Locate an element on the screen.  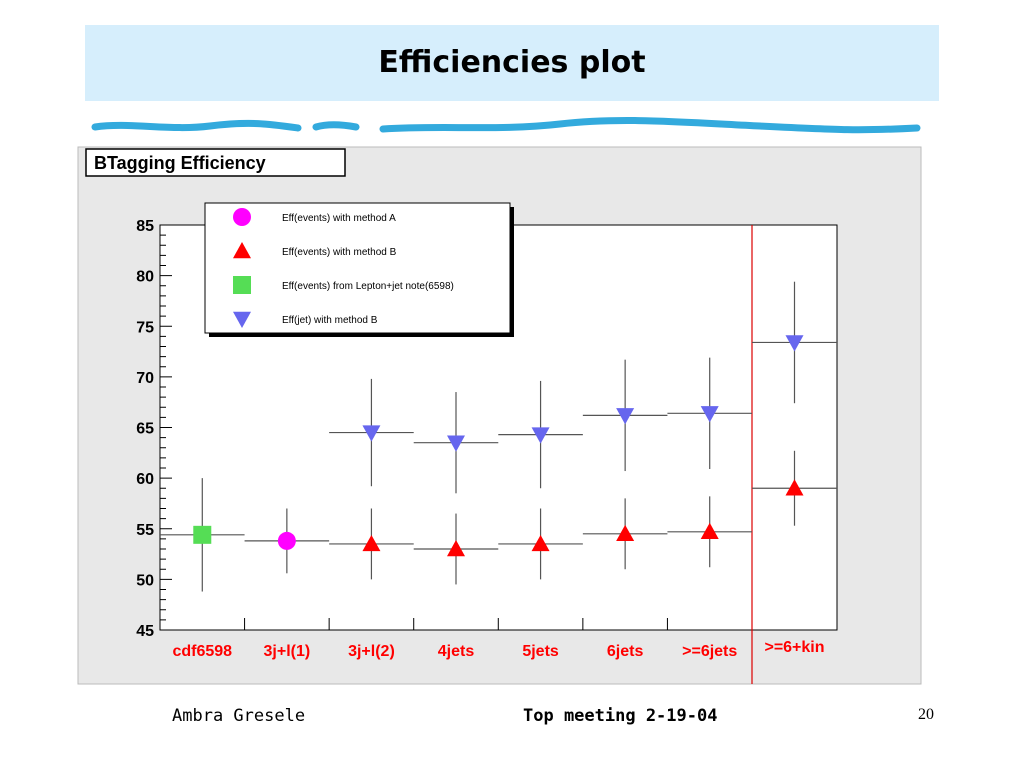
page-number: 20 is located at coordinates (926, 714).